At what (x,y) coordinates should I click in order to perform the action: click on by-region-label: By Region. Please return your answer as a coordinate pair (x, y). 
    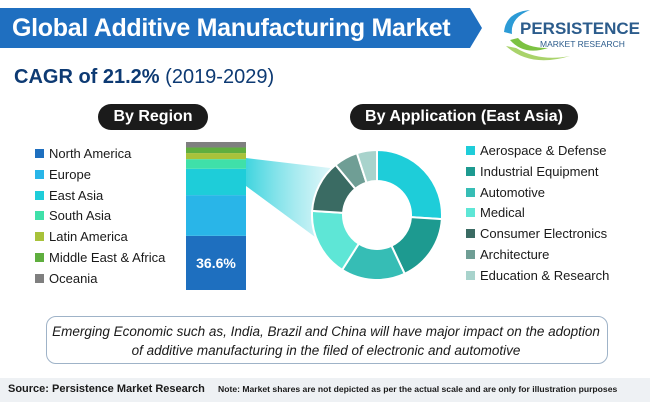
    Looking at the image, I should click on (153, 117).